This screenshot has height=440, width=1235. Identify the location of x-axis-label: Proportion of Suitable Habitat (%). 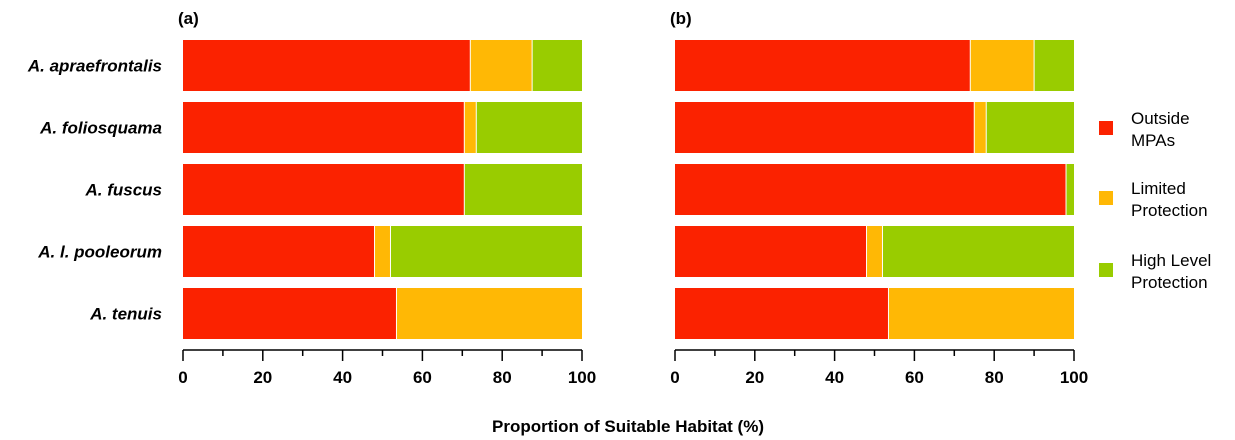
(628, 426).